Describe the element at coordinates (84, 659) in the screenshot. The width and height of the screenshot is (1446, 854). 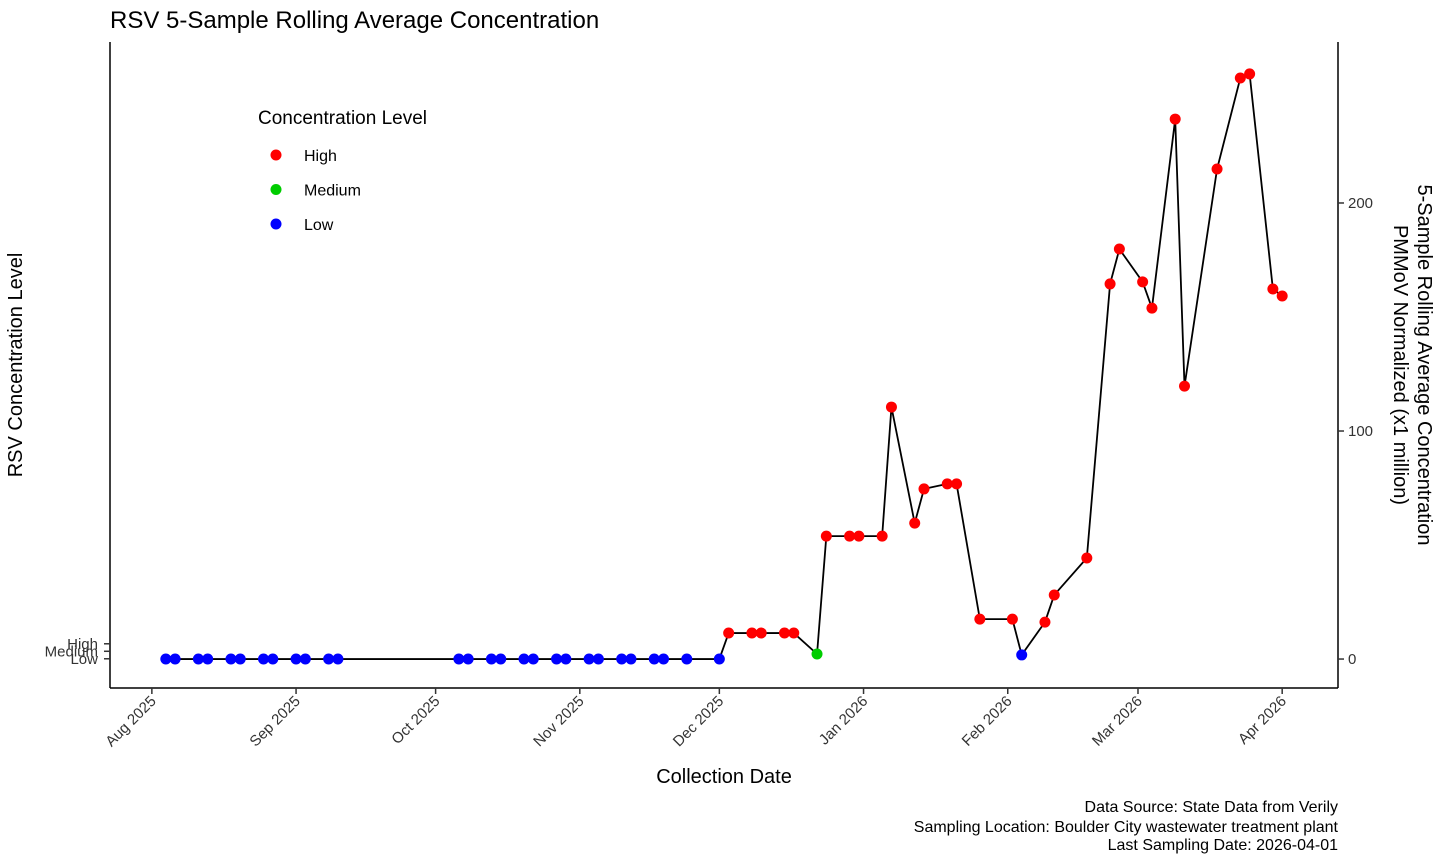
I see `y-tick-label: Low` at that location.